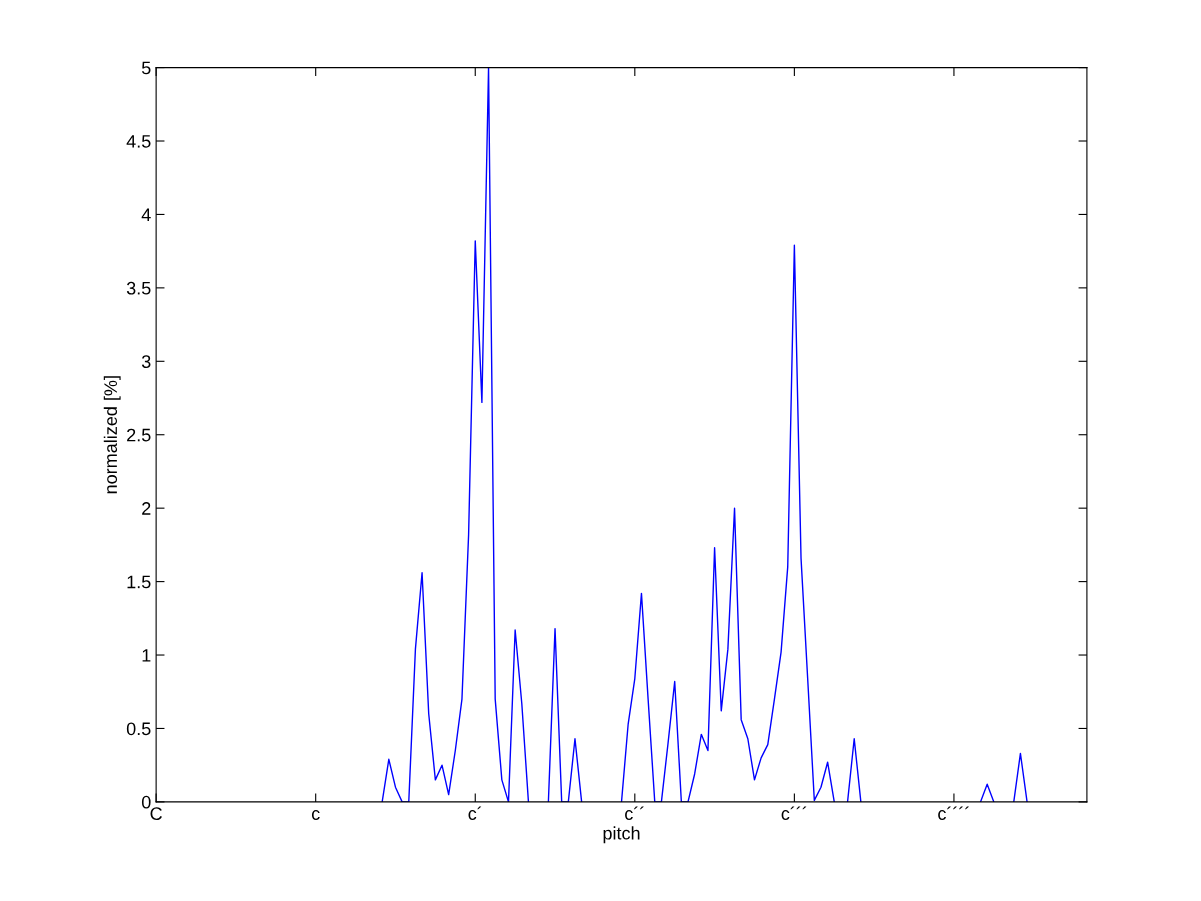 The width and height of the screenshot is (1201, 901). I want to click on y-tick-label: 0, so click(146, 802).